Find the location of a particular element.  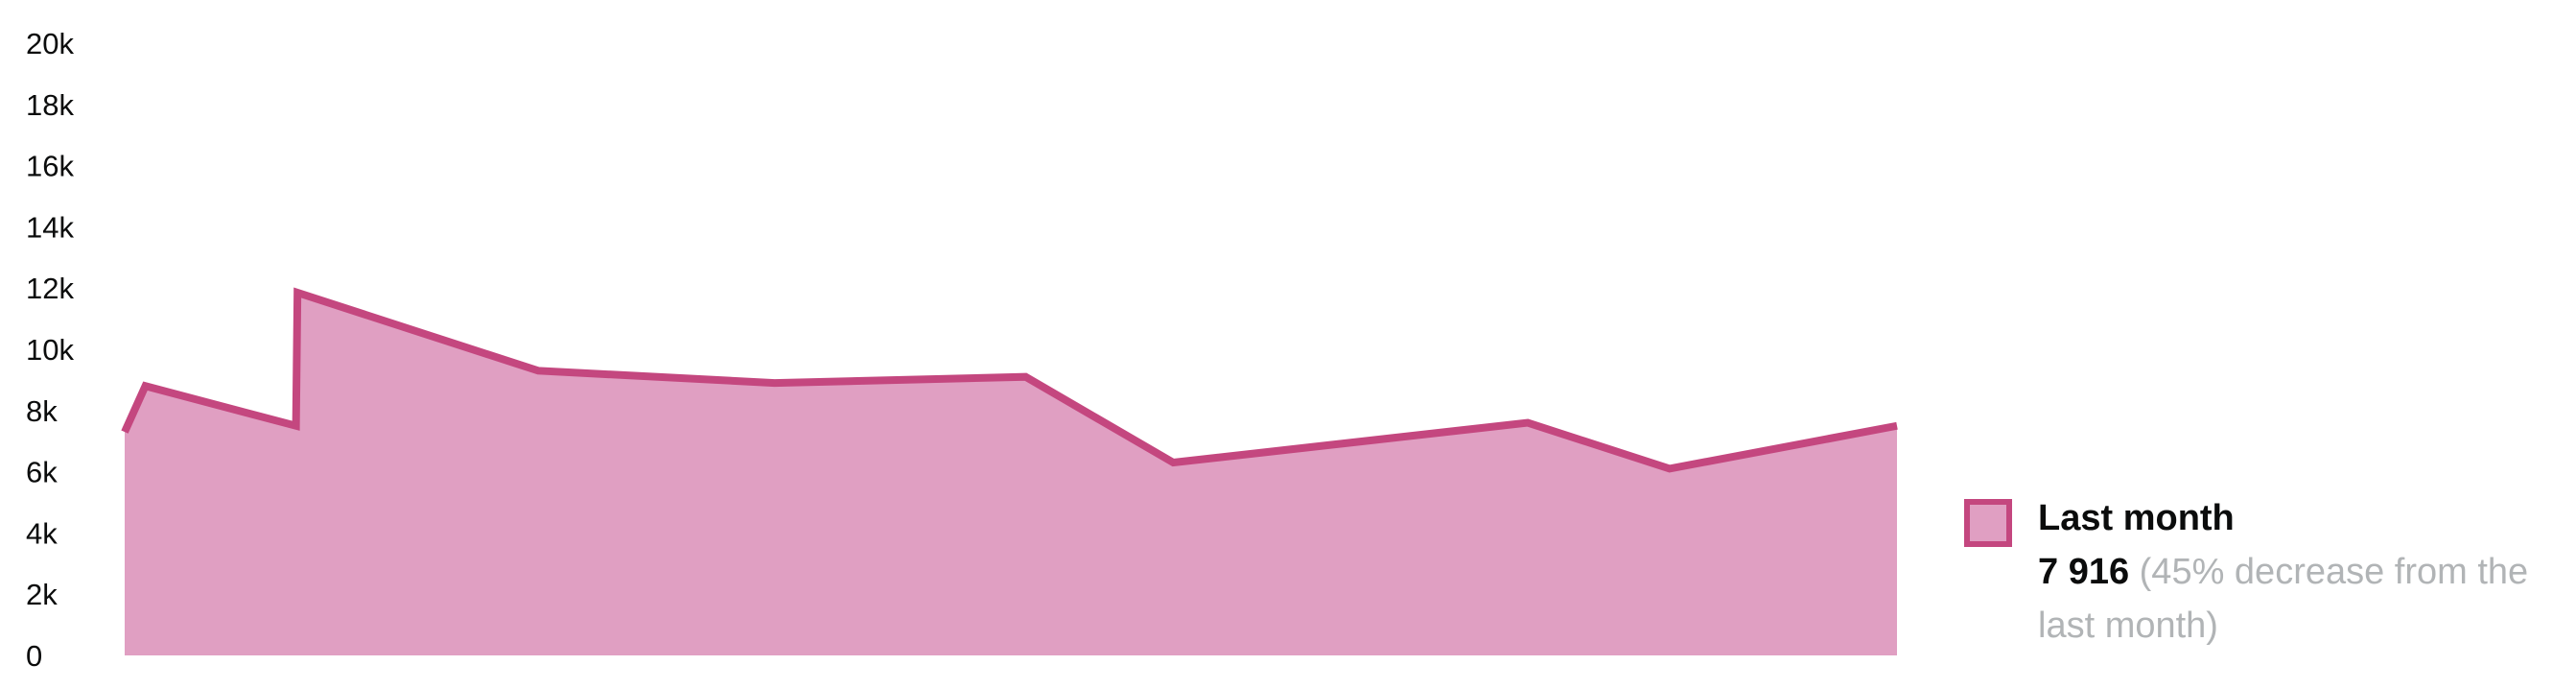

y-tick-label: 8k is located at coordinates (42, 411).